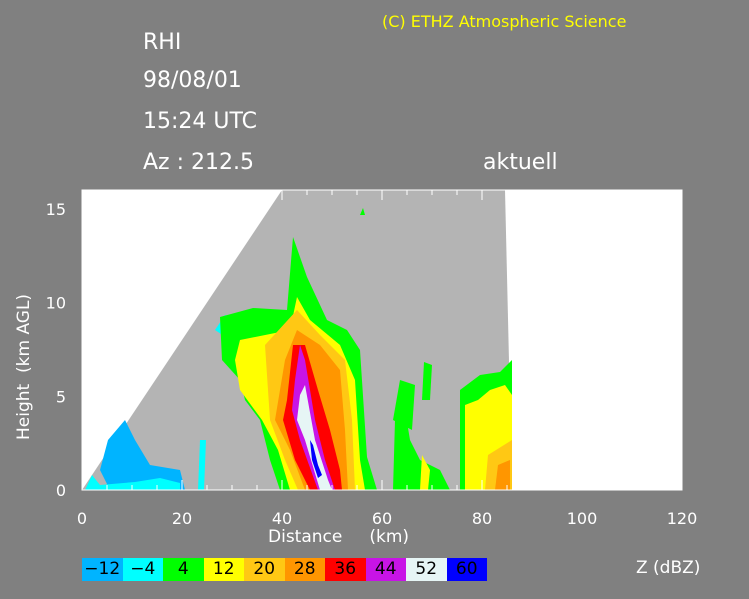  Describe the element at coordinates (56, 303) in the screenshot. I see `y-tick-label: 10` at that location.